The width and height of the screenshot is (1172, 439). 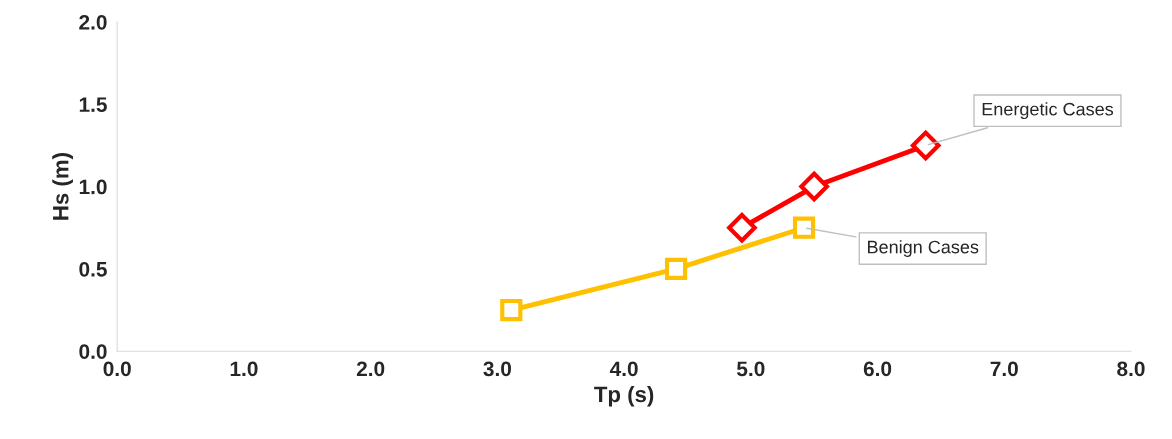 What do you see at coordinates (93, 351) in the screenshot?
I see `y-tick-label: 0.0` at bounding box center [93, 351].